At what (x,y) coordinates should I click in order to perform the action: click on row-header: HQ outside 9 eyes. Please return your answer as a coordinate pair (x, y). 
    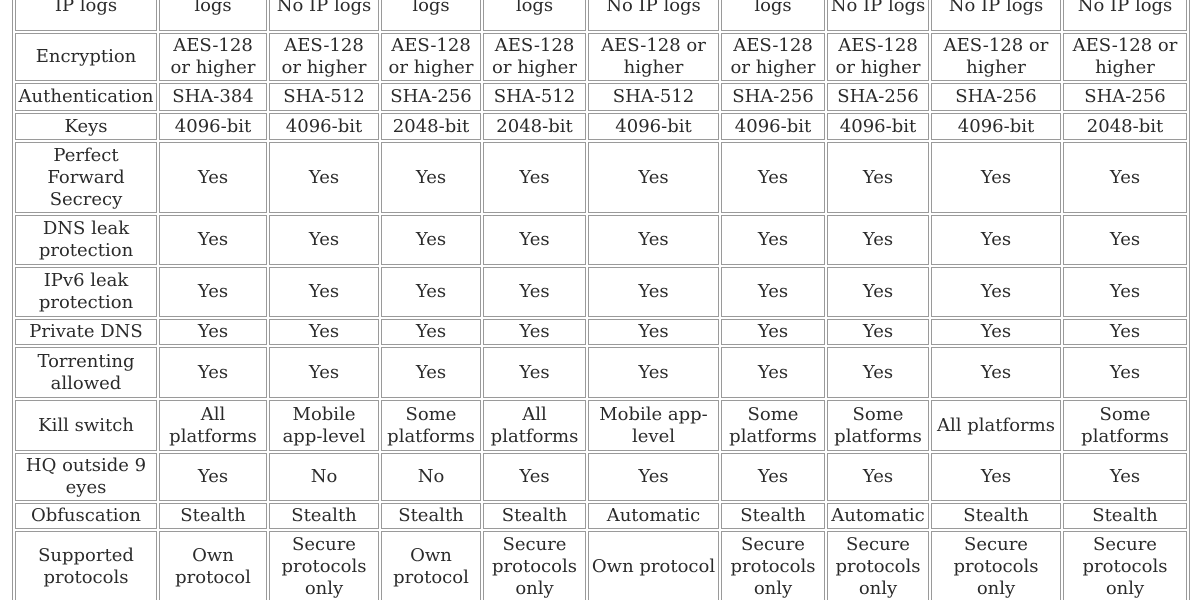
    Looking at the image, I should click on (86, 477).